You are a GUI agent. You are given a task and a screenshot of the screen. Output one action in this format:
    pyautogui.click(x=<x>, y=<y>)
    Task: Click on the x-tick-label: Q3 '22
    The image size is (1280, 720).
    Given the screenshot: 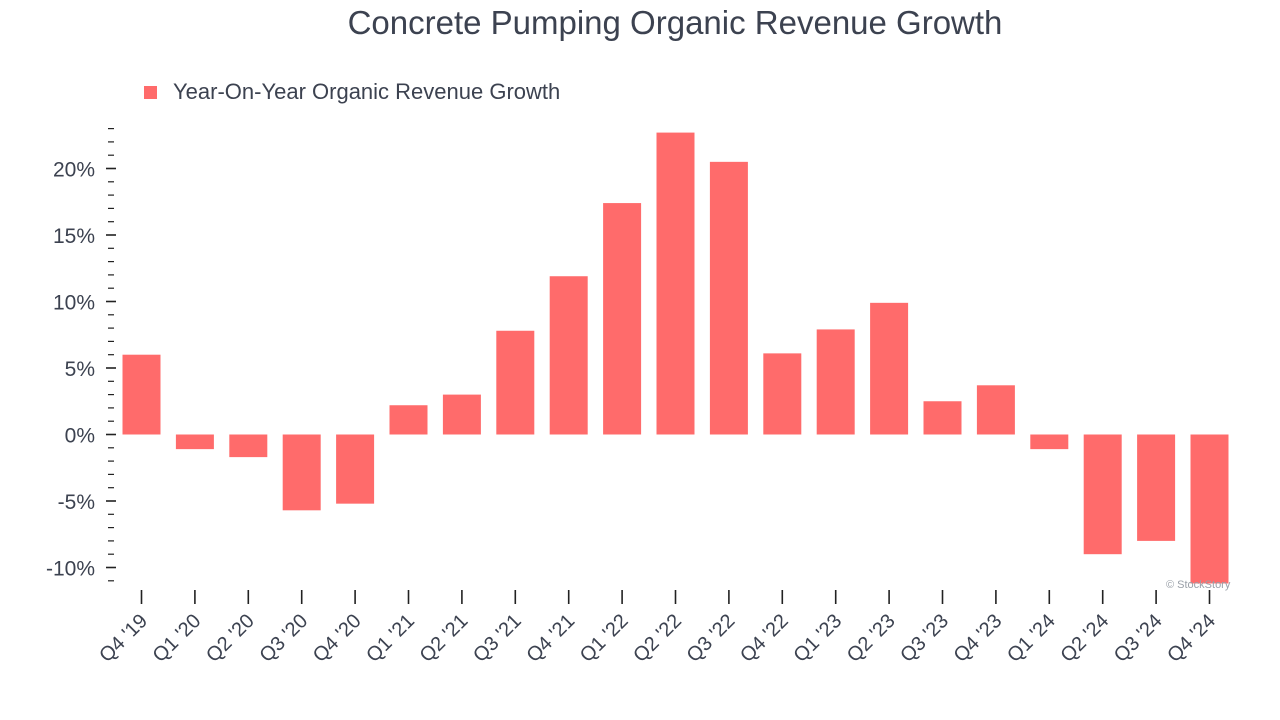 What is the action you would take?
    pyautogui.click(x=711, y=638)
    